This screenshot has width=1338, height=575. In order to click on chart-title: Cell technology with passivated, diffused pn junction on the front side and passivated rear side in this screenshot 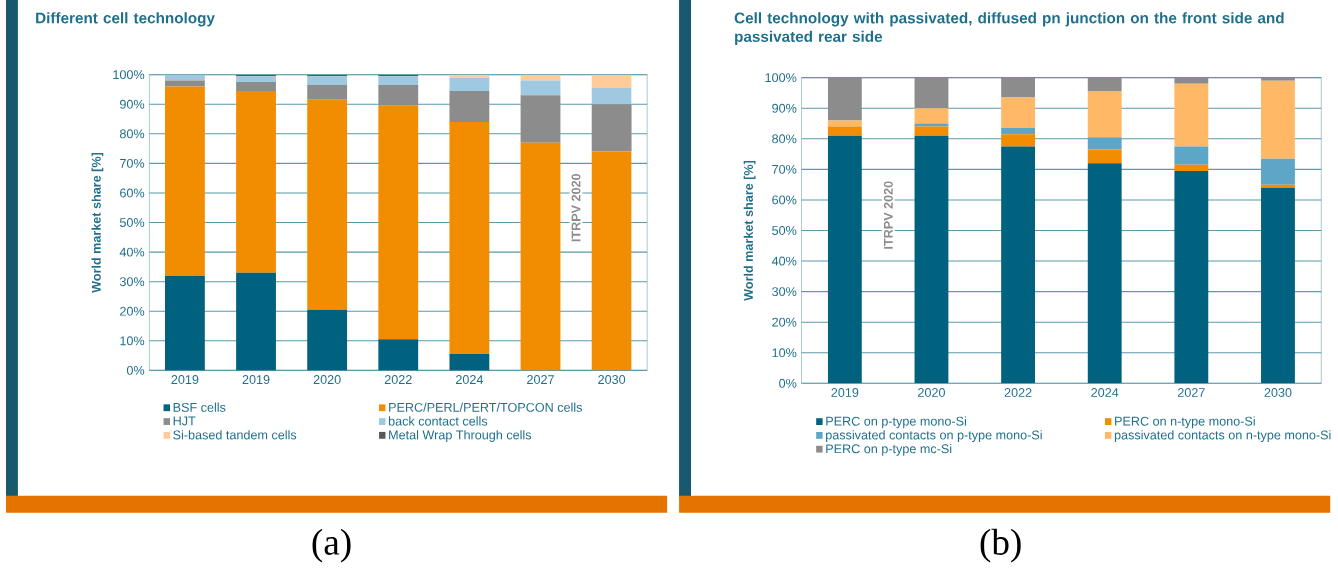, I will do `click(1009, 29)`.